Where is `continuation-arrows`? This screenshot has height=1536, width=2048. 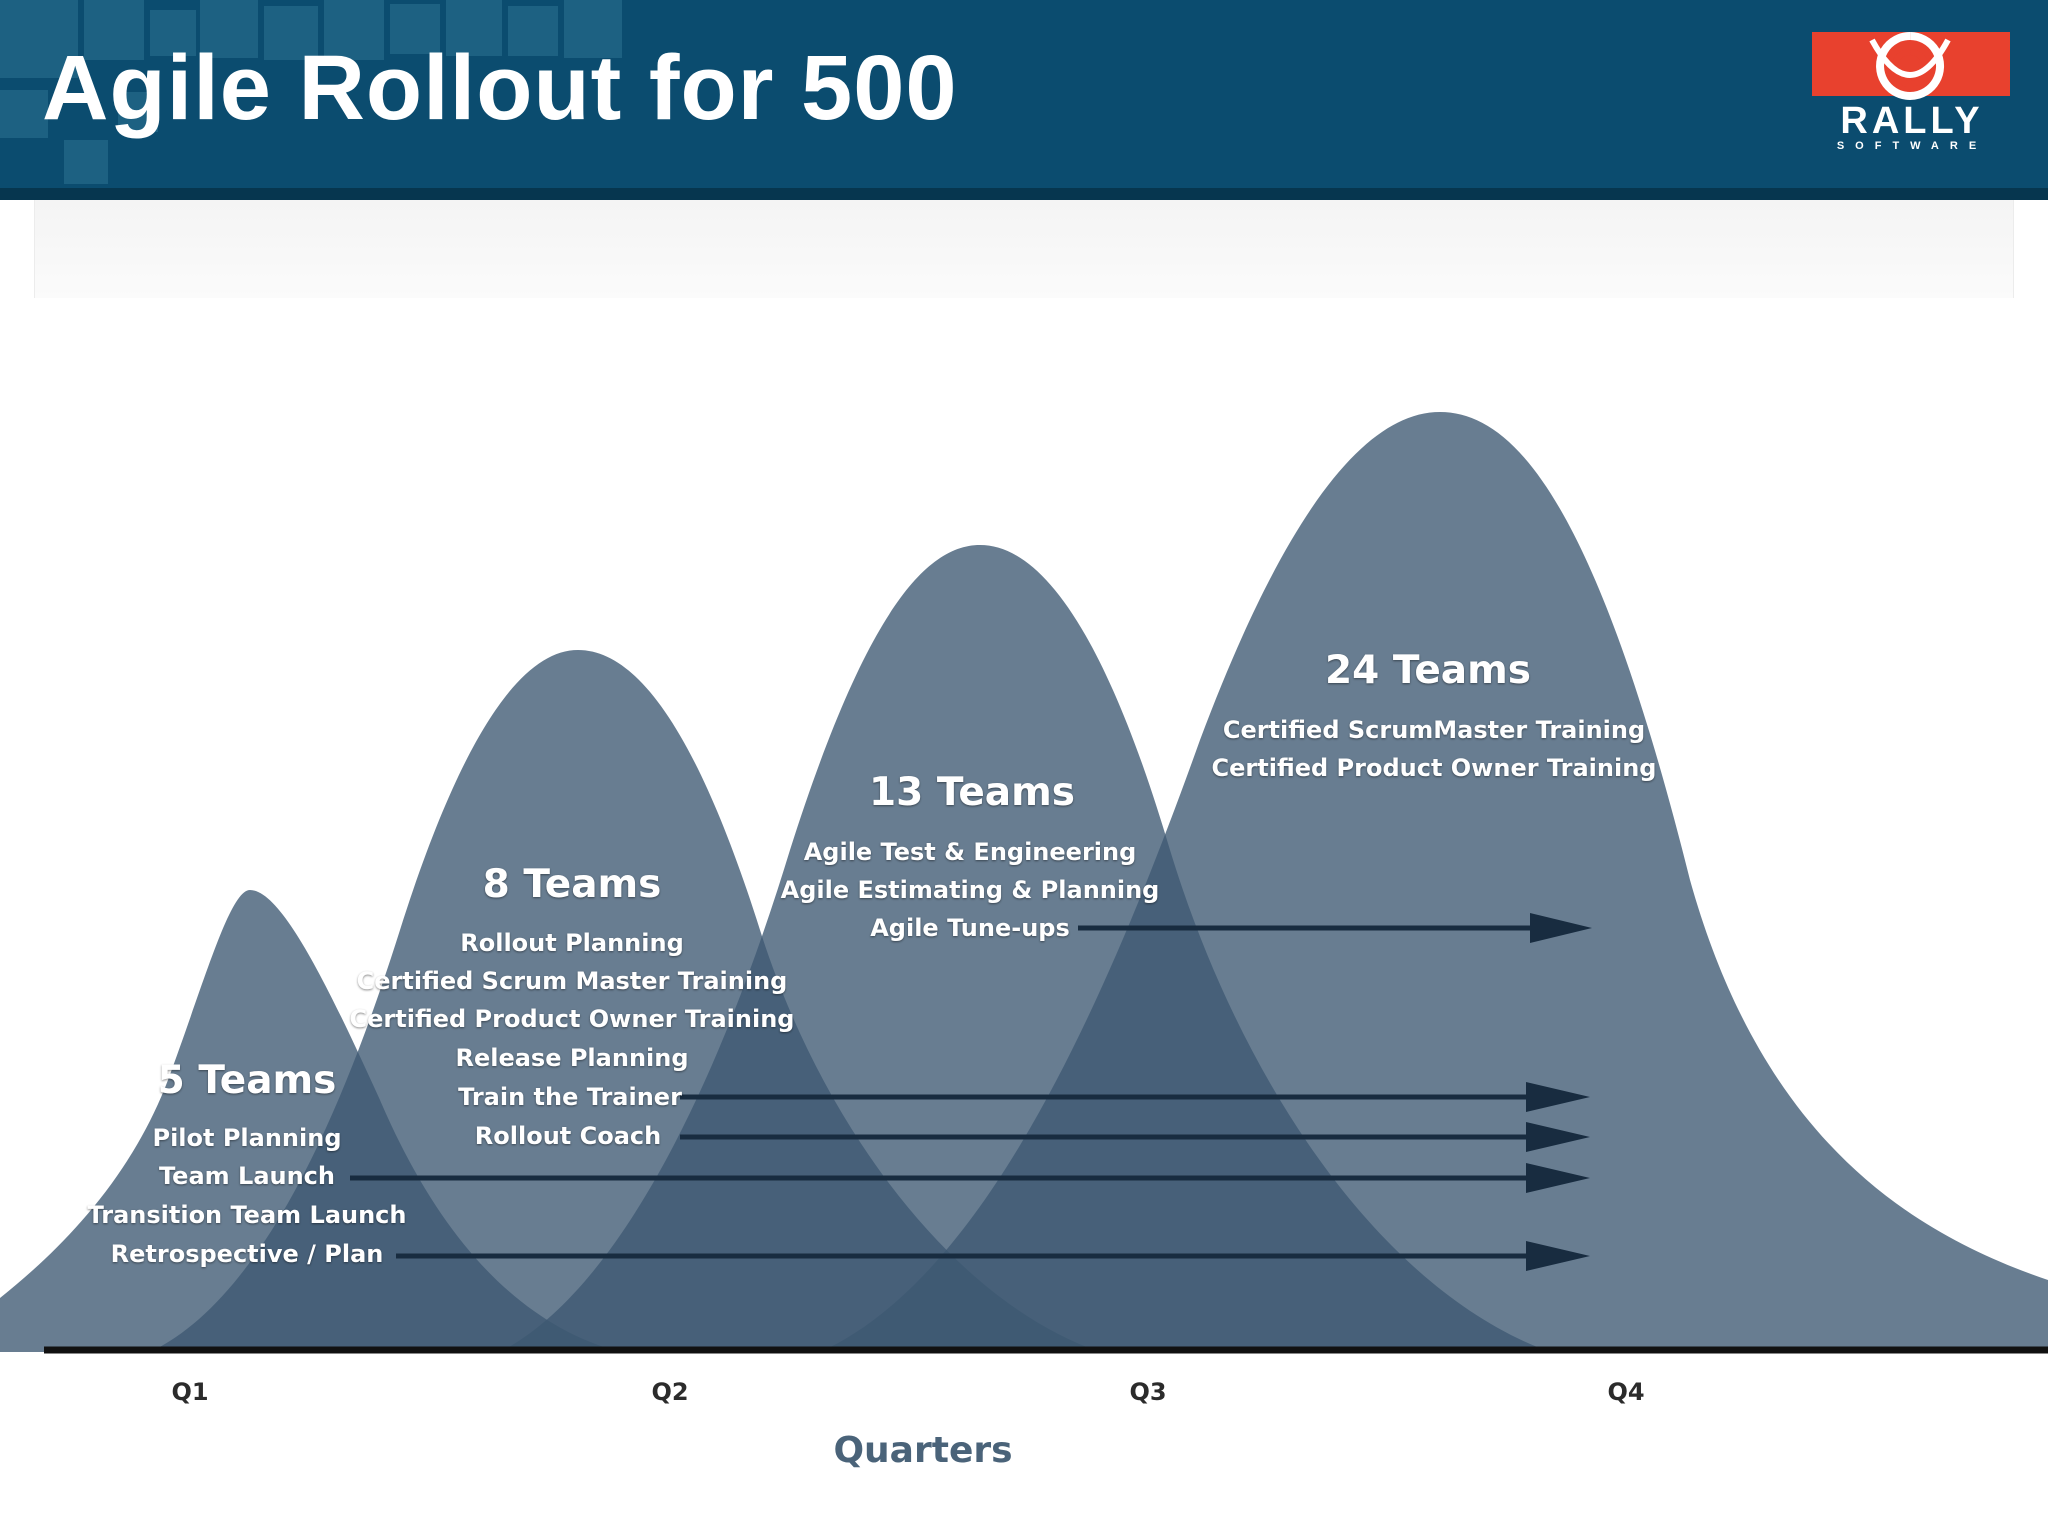 continuation-arrows is located at coordinates (971, 1092).